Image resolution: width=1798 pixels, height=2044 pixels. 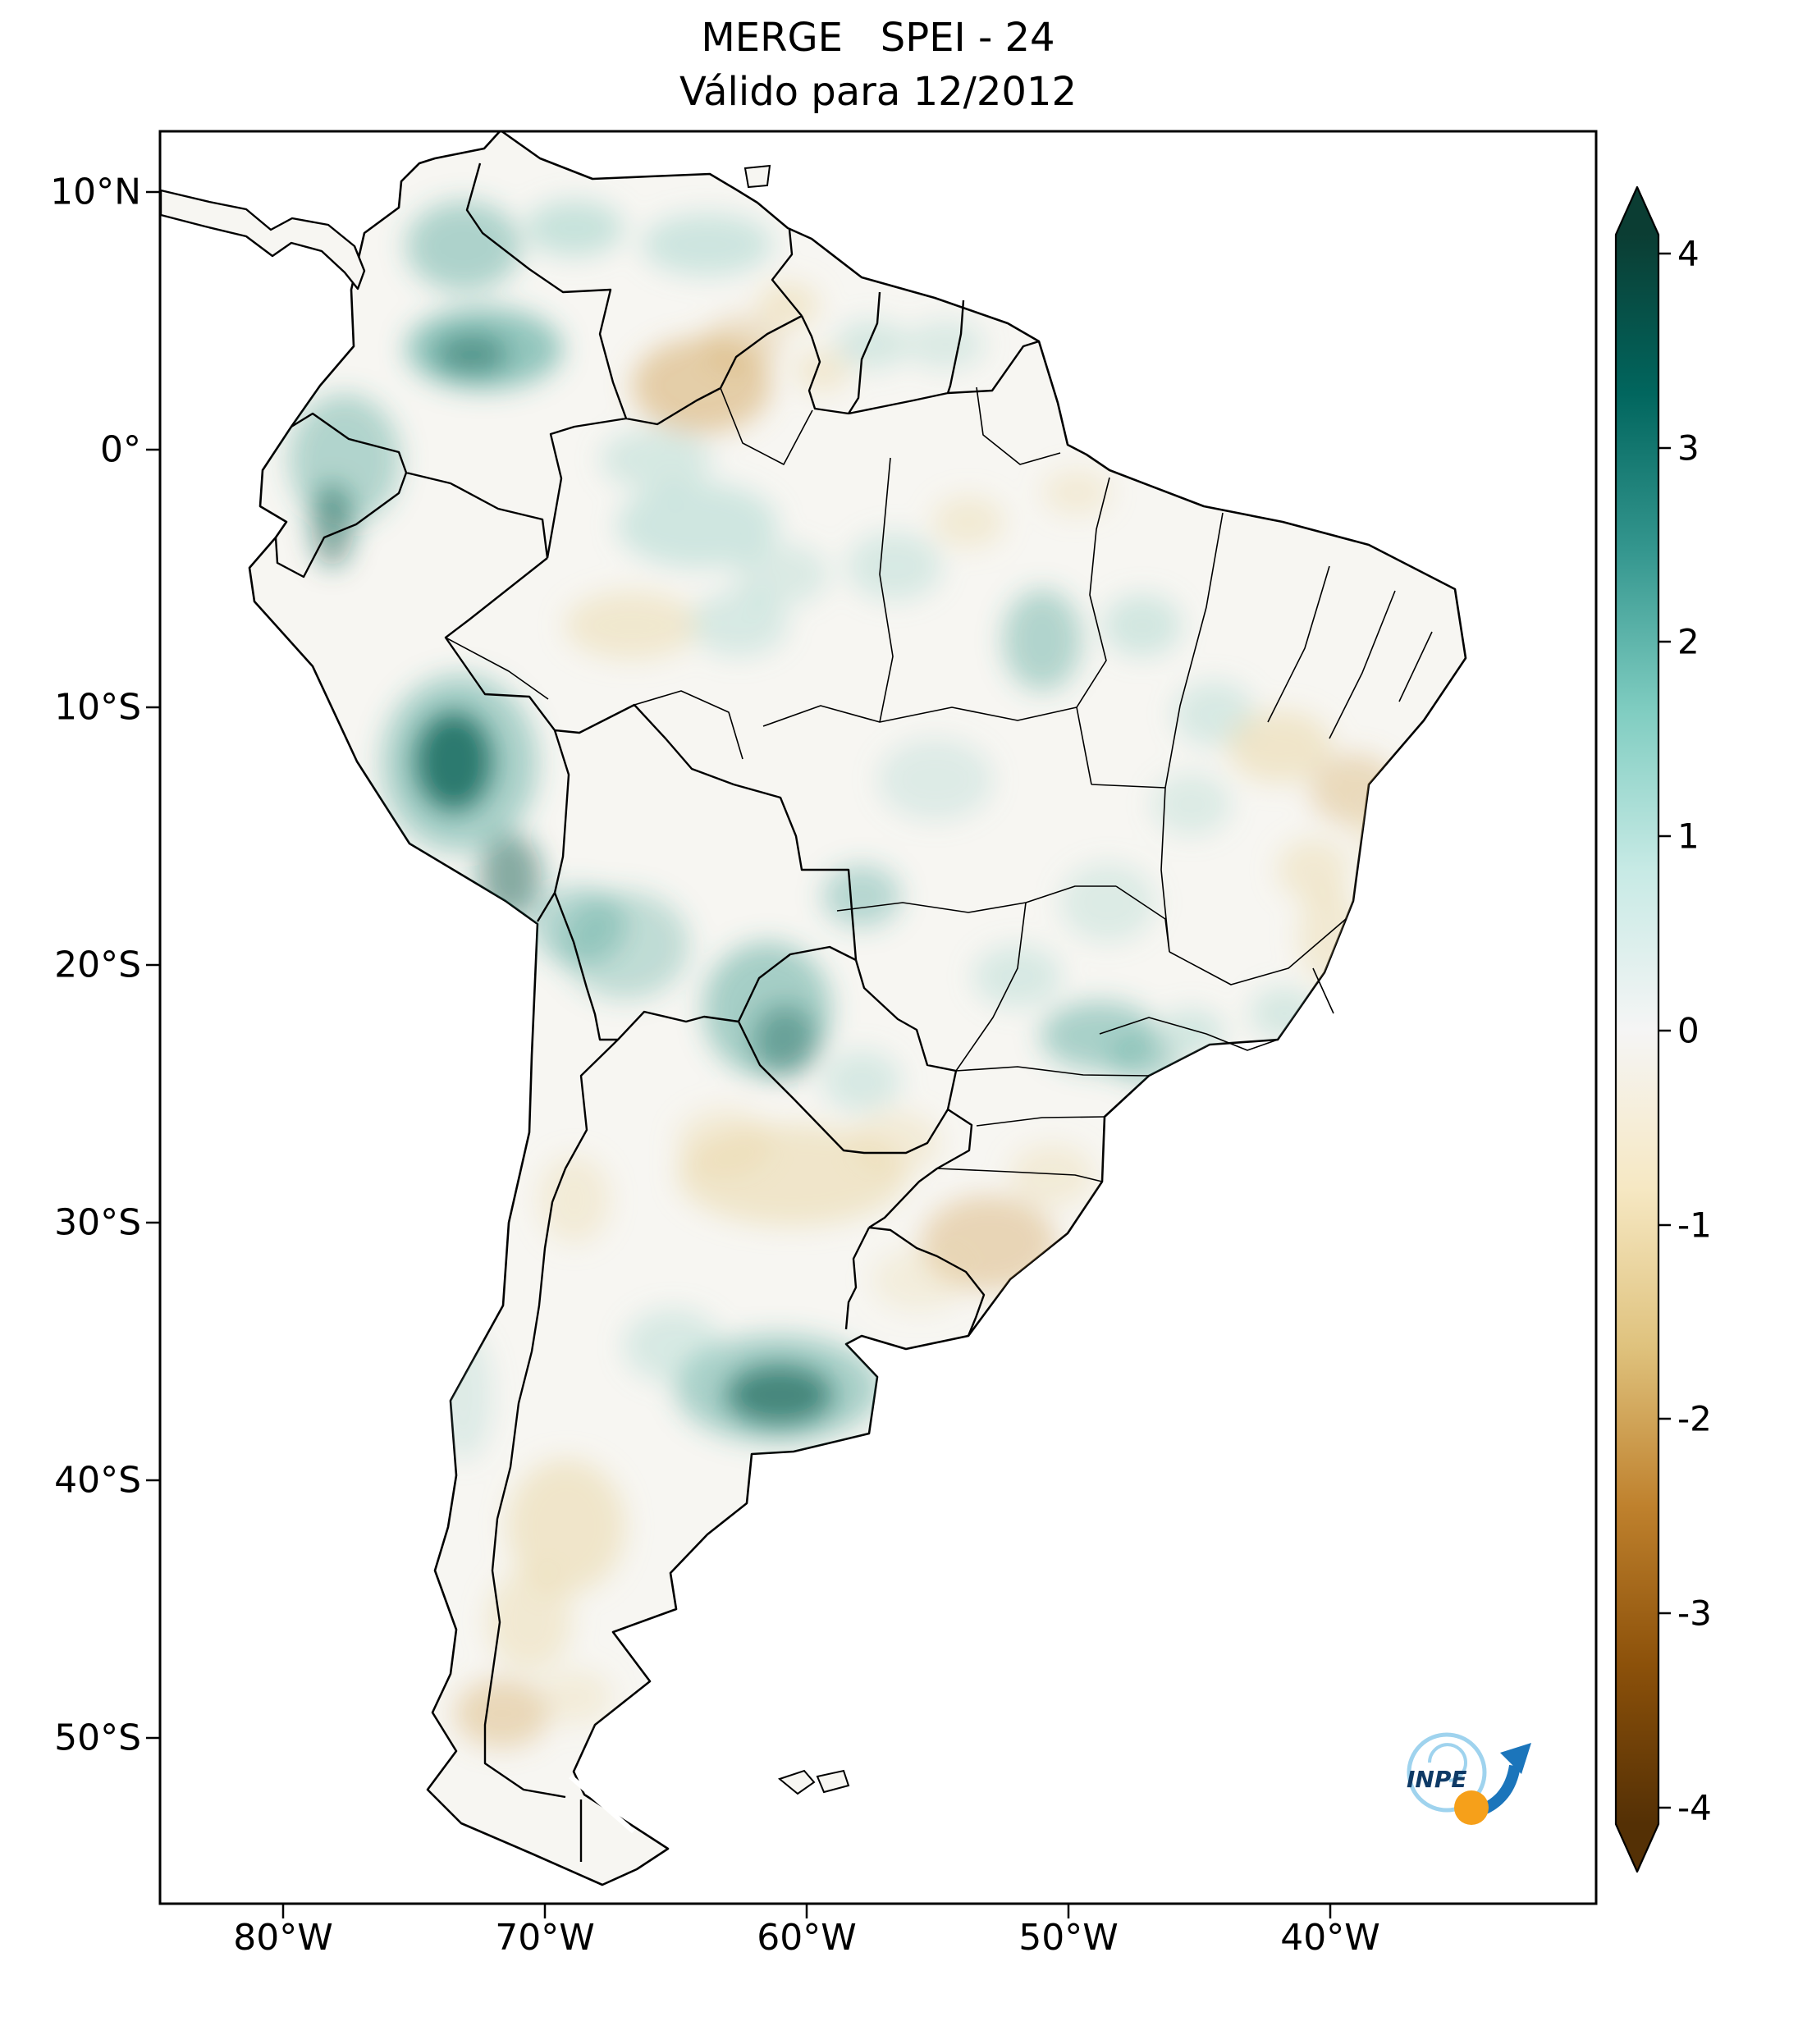 What do you see at coordinates (1688, 253) in the screenshot?
I see `cbar-tick-4: 4` at bounding box center [1688, 253].